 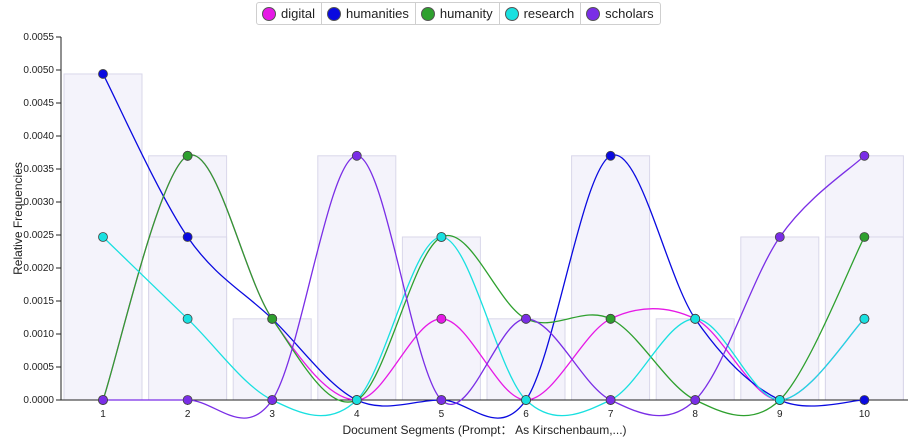 I want to click on x-tick-label: 3, so click(x=272, y=414).